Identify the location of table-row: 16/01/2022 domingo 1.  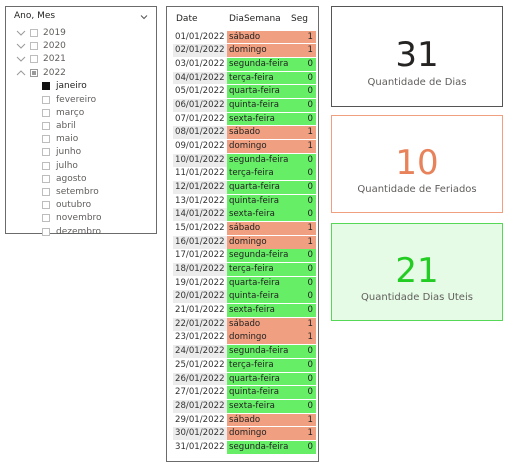
(244, 242).